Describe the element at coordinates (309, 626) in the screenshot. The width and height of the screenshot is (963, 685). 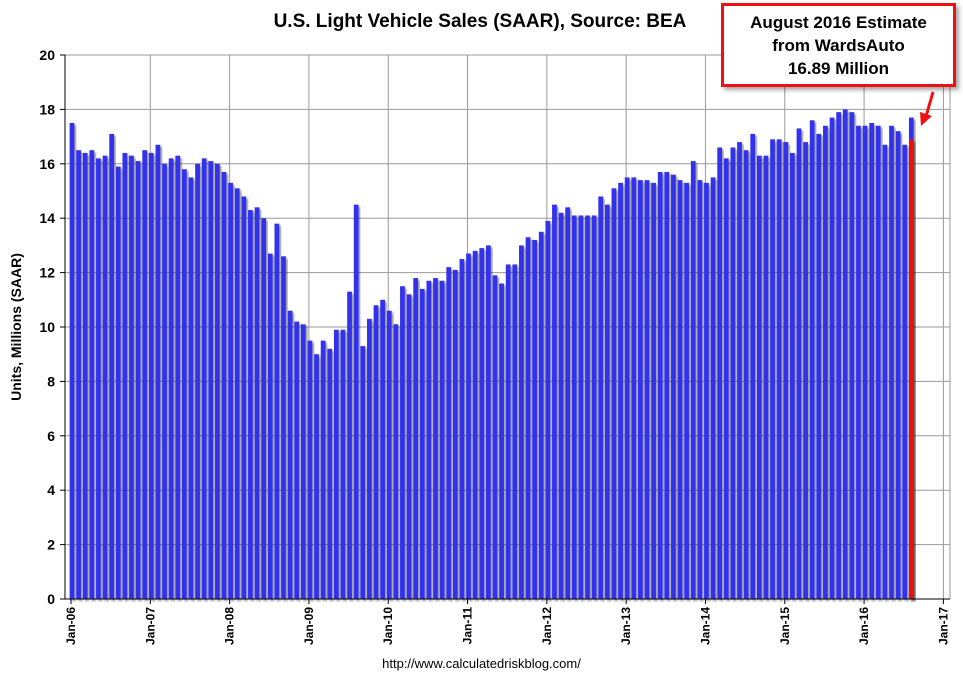
I see `x-tick-label: Jan-09` at that location.